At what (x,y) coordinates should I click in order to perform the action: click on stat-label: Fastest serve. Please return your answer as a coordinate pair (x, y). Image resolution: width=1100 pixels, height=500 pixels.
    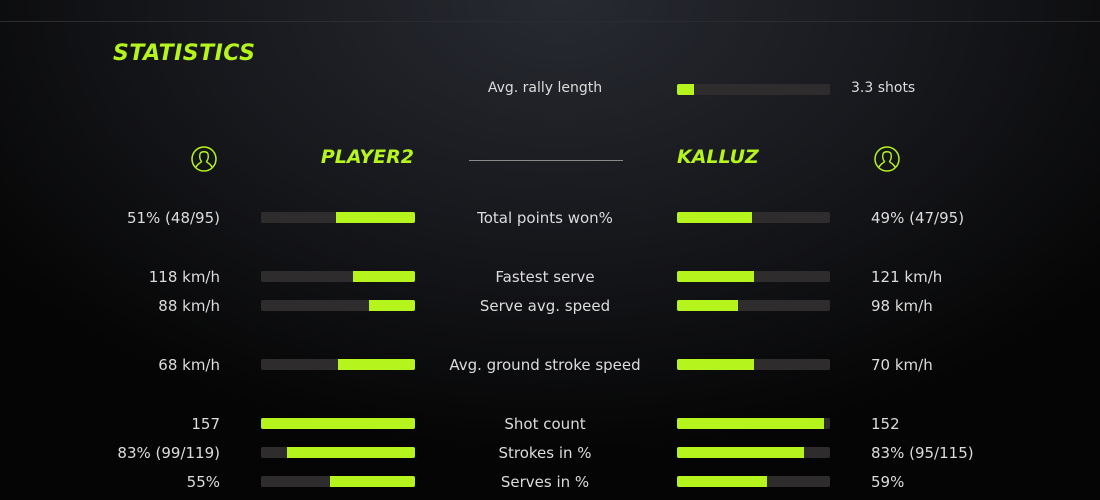
    Looking at the image, I should click on (545, 277).